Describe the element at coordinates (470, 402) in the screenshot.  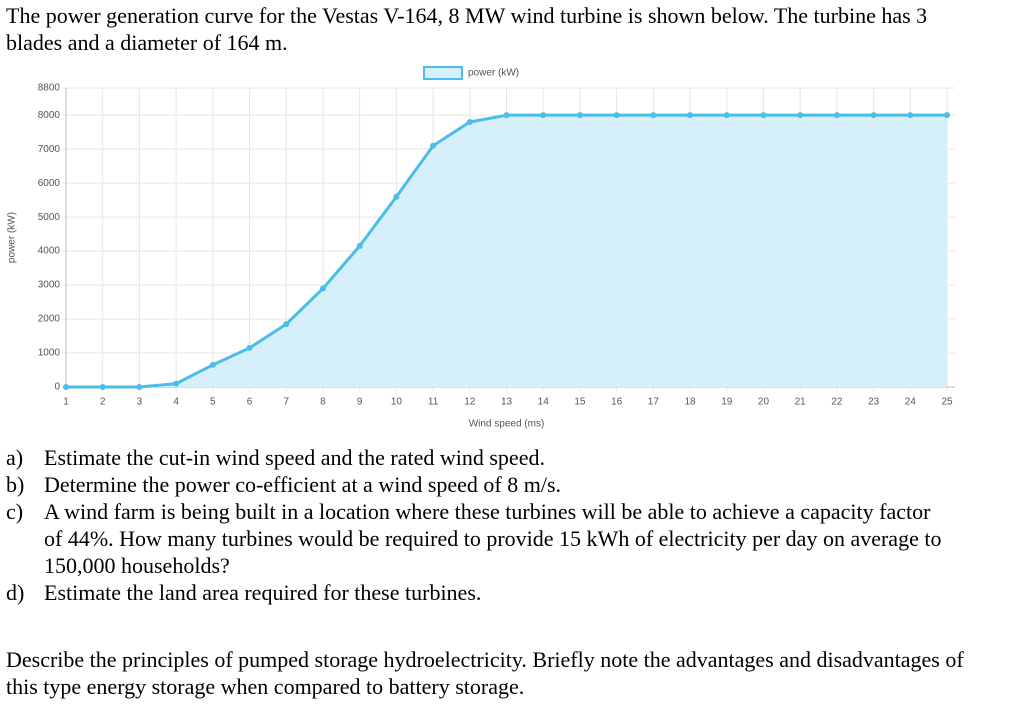
I see `x-tick-label: 12` at that location.